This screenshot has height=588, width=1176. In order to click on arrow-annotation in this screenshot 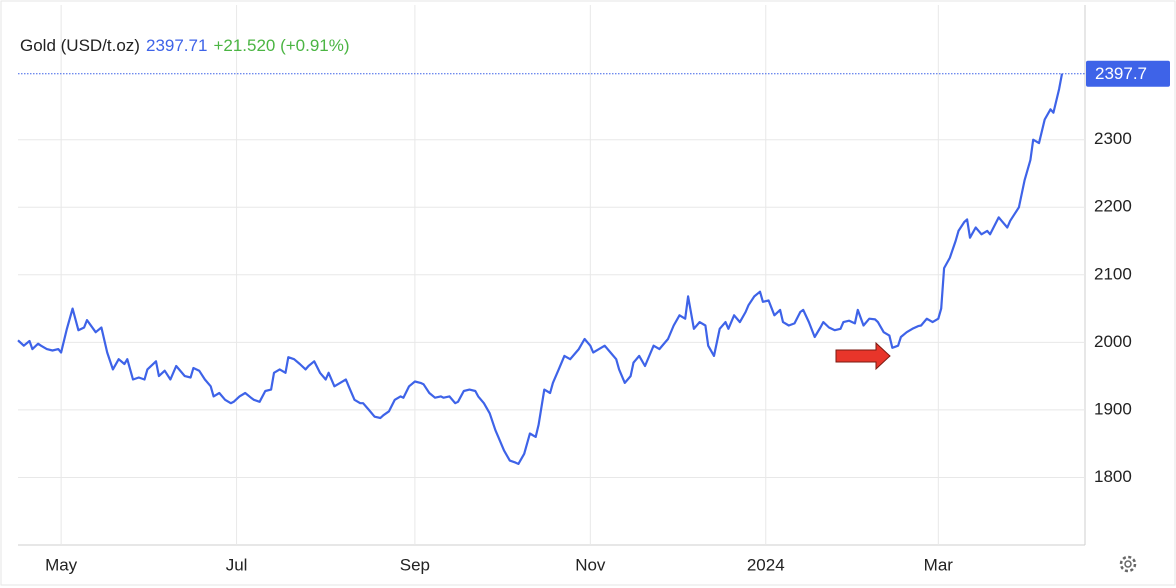, I will do `click(863, 356)`.